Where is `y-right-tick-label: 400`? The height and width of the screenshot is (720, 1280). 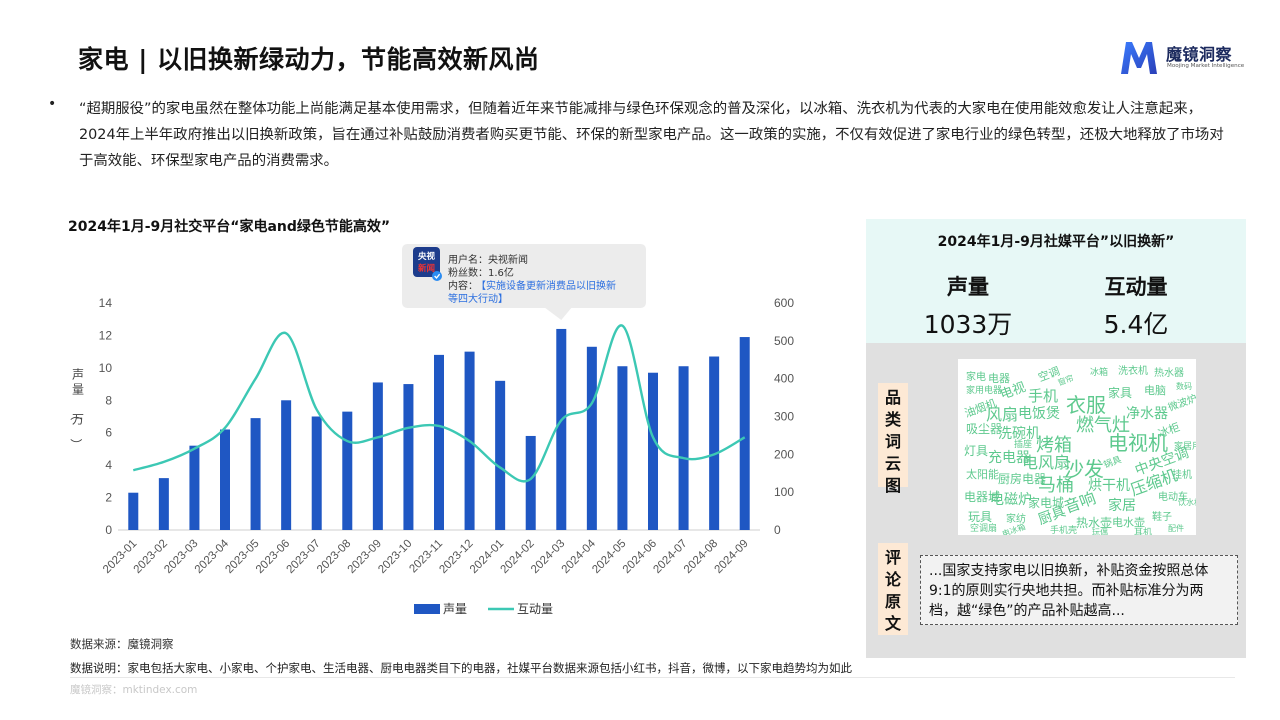
y-right-tick-label: 400 is located at coordinates (784, 379).